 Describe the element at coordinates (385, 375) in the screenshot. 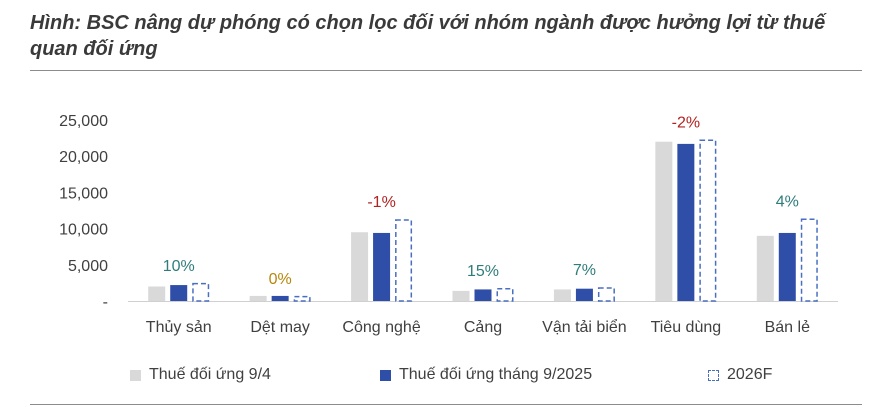

I see `legend-swatch-blue-icon` at that location.